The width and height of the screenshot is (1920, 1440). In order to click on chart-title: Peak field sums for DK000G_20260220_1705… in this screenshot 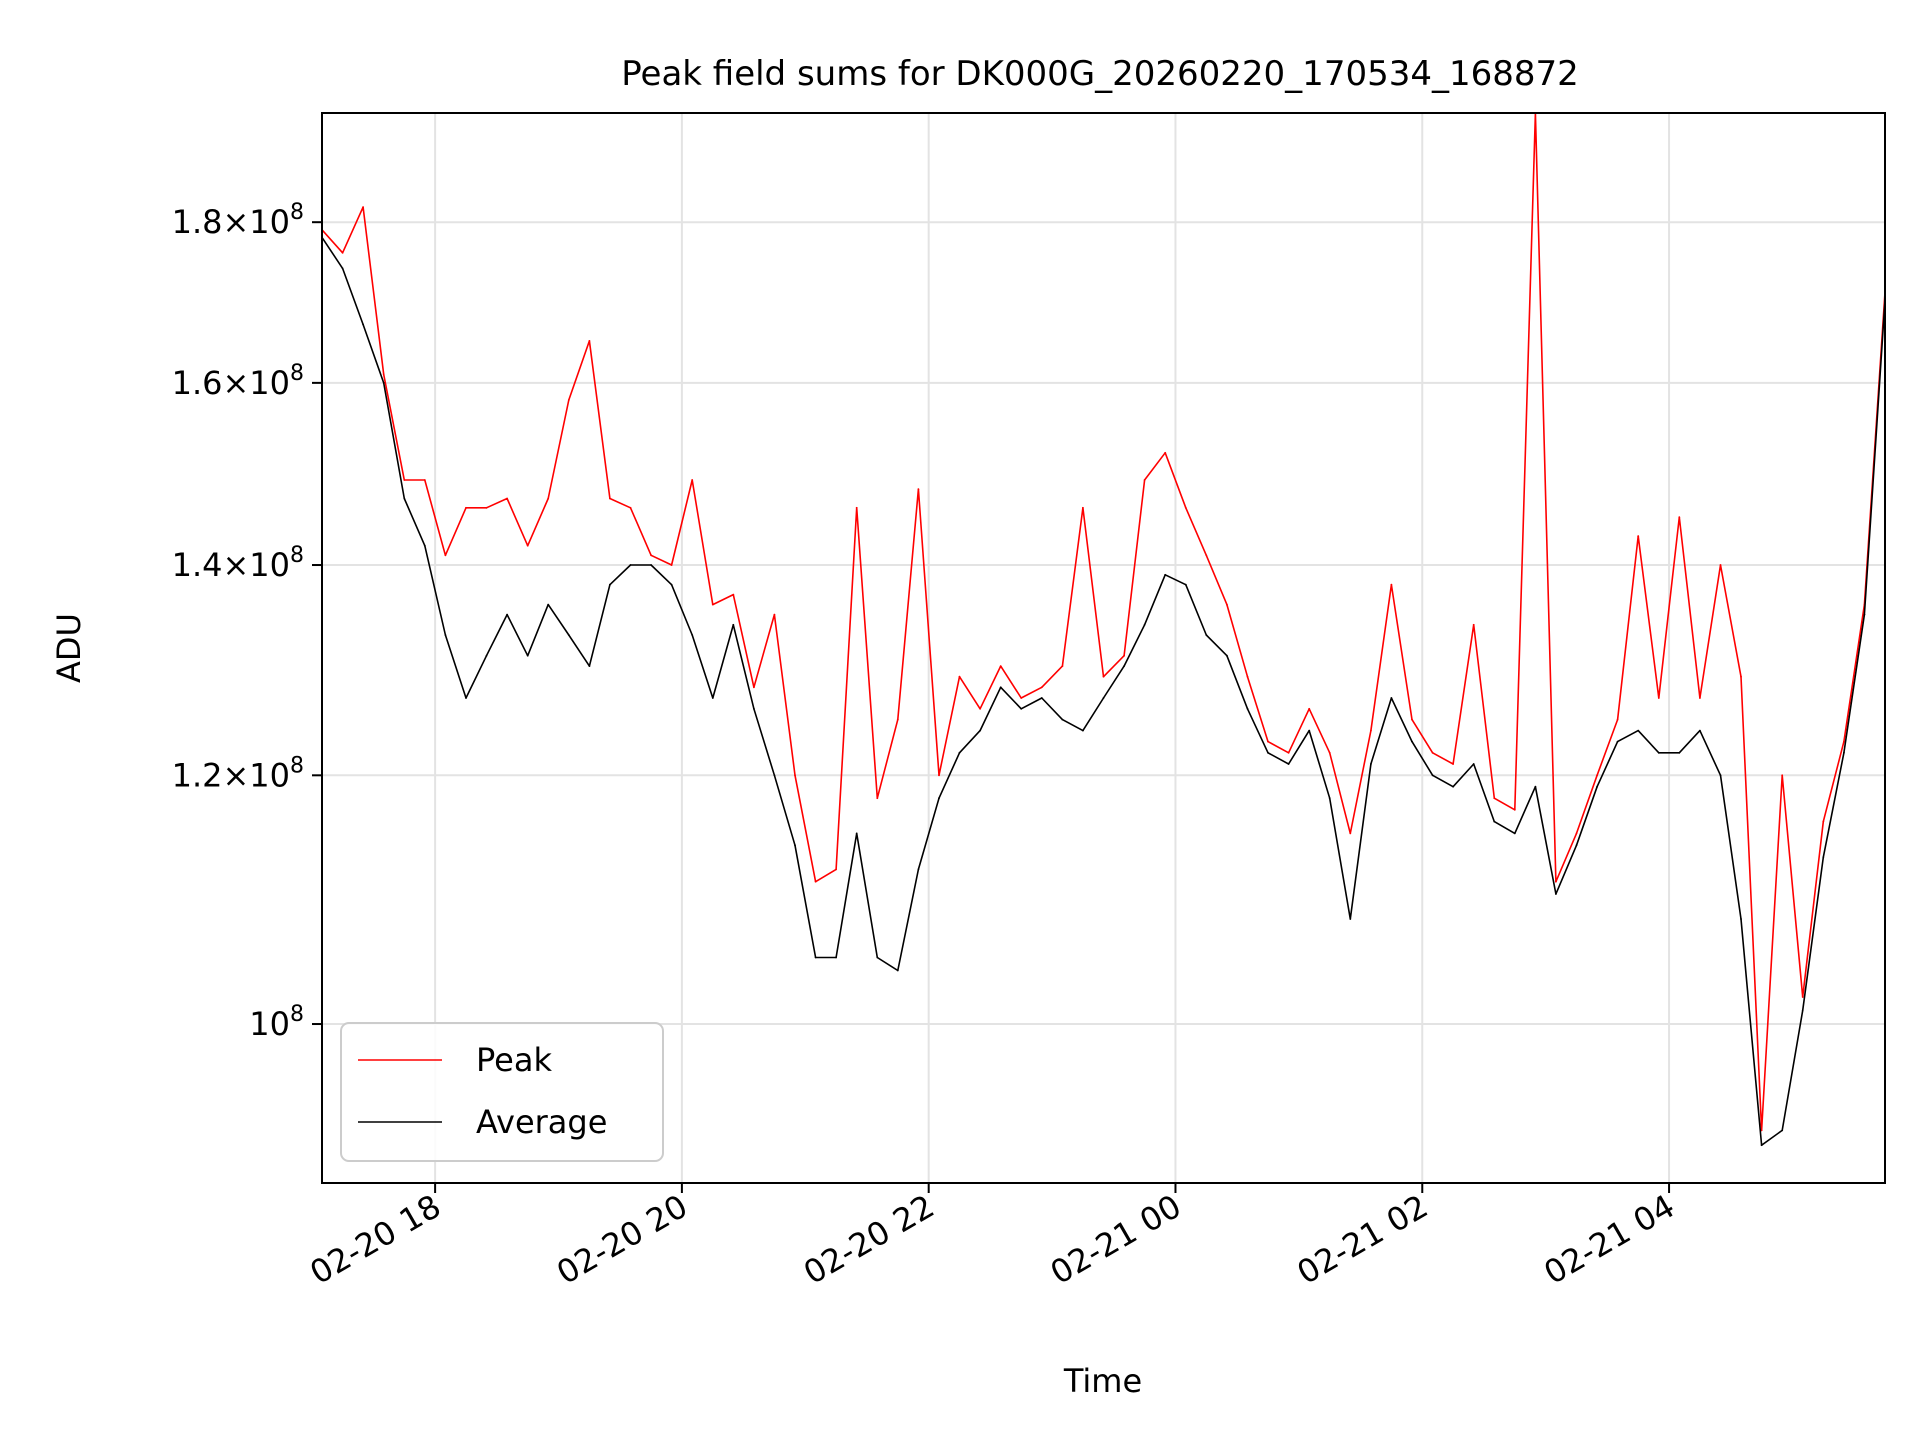, I will do `click(1100, 74)`.